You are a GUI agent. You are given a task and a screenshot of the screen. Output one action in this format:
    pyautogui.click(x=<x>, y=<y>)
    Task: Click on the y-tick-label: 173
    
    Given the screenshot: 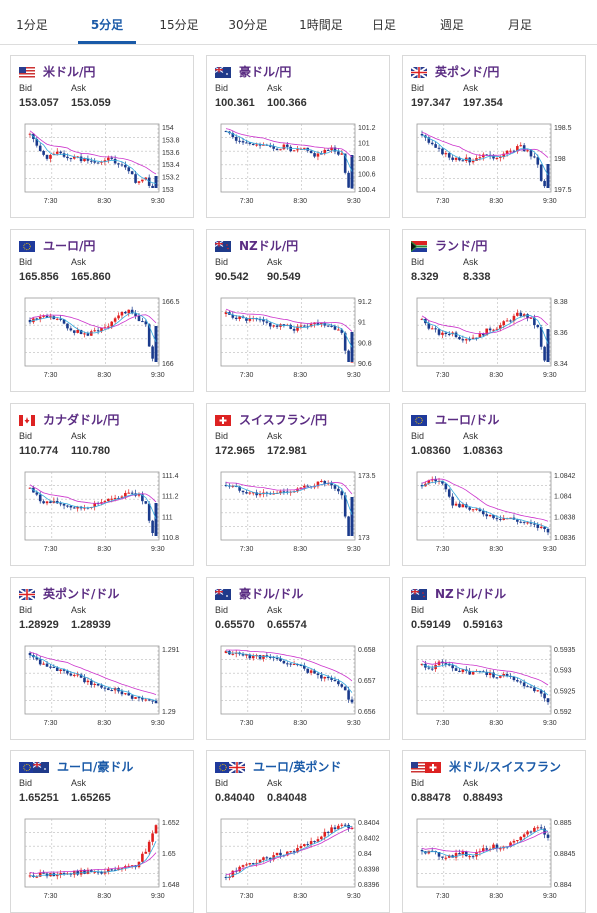 What is the action you would take?
    pyautogui.click(x=364, y=538)
    